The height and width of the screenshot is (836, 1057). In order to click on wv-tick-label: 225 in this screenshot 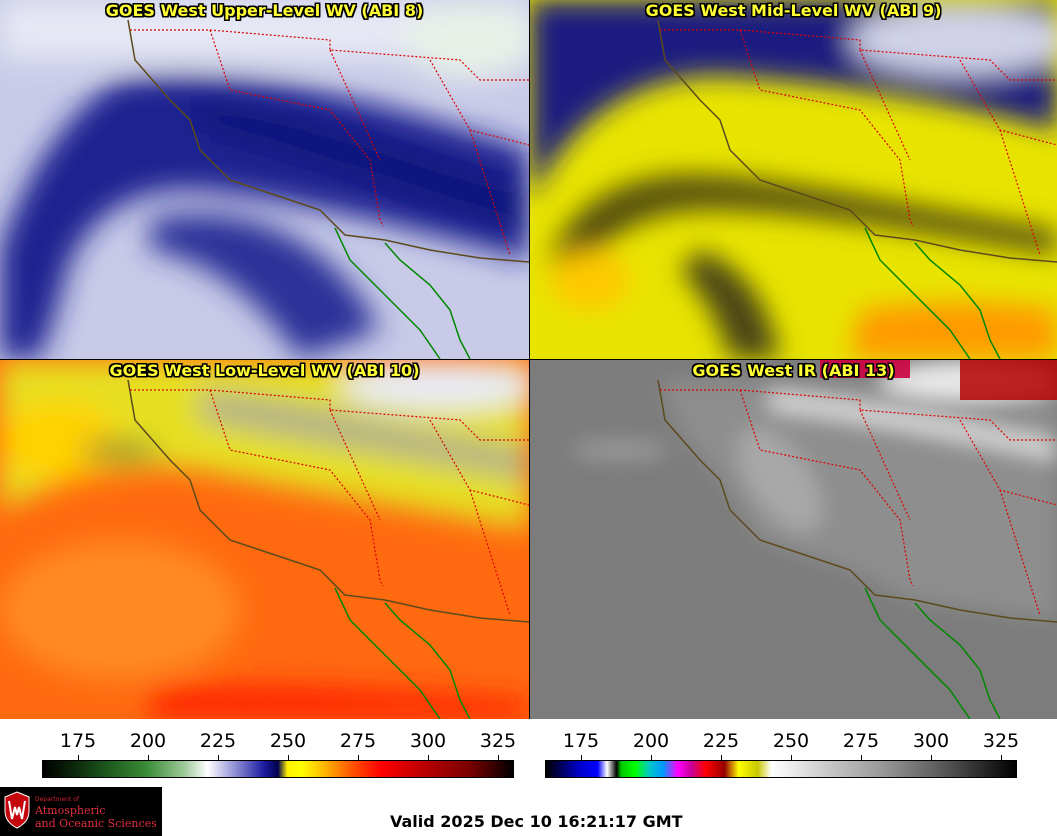, I will do `click(218, 741)`.